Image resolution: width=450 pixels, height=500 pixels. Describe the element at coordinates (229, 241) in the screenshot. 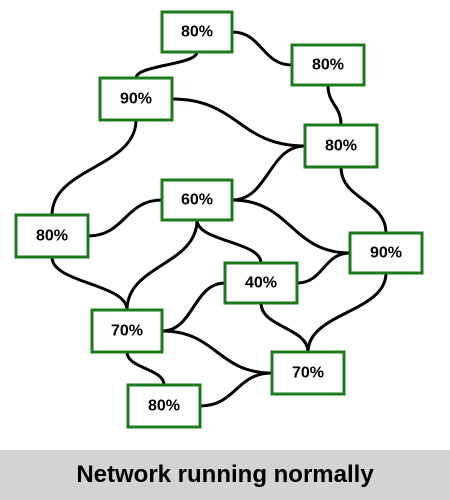

I see `edge-n5-n8` at that location.